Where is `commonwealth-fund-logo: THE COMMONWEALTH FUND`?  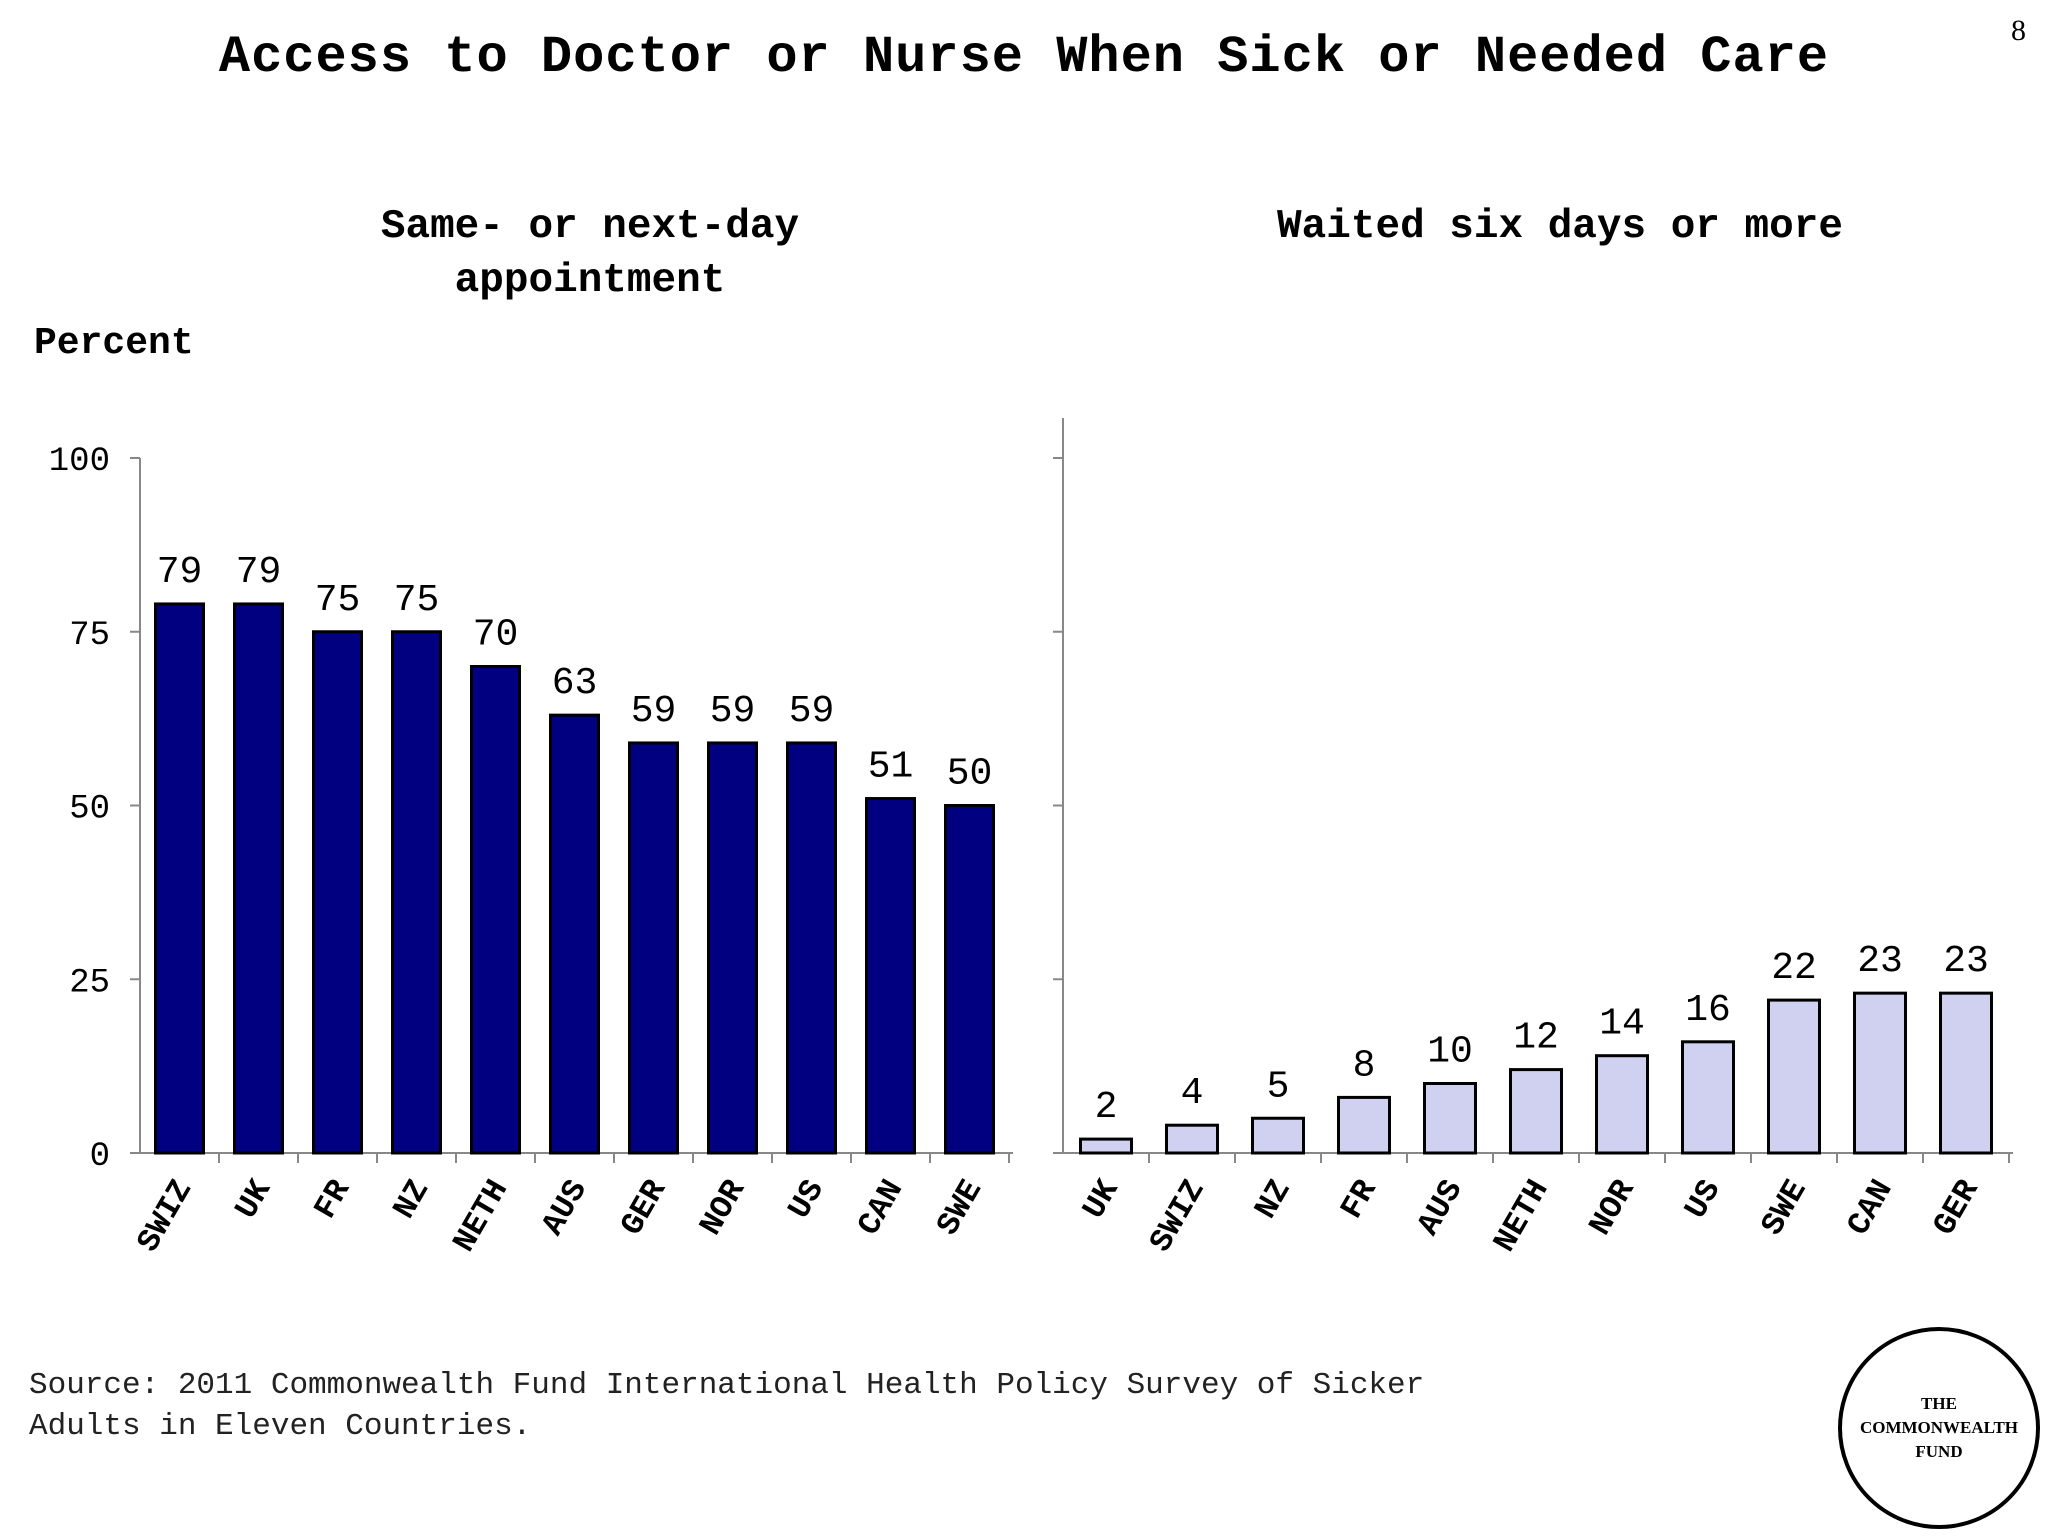
commonwealth-fund-logo: THE COMMONWEALTH FUND is located at coordinates (1939, 1428).